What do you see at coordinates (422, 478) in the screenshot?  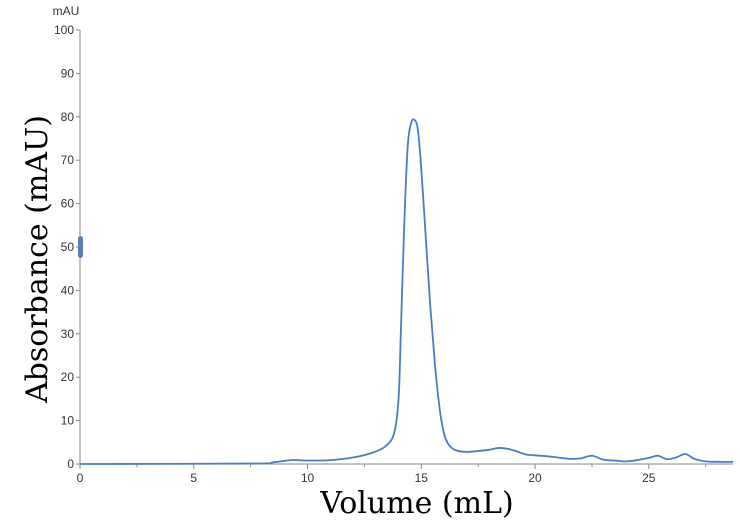 I see `x-tick-label: 15` at bounding box center [422, 478].